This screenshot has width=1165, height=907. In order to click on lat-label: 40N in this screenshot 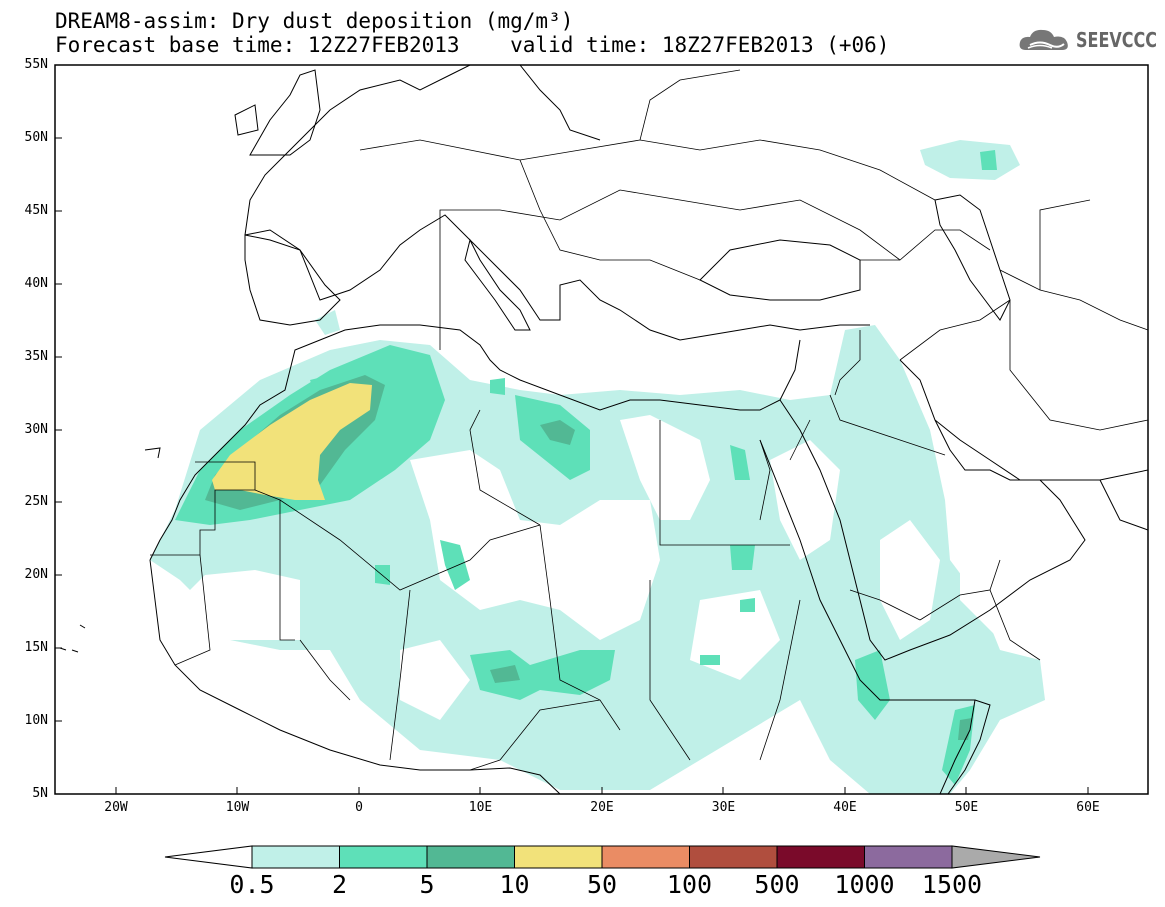, I will do `click(36, 283)`.